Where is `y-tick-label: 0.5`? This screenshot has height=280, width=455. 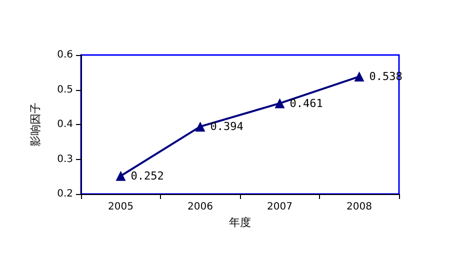
y-tick-label: 0.5 is located at coordinates (65, 90).